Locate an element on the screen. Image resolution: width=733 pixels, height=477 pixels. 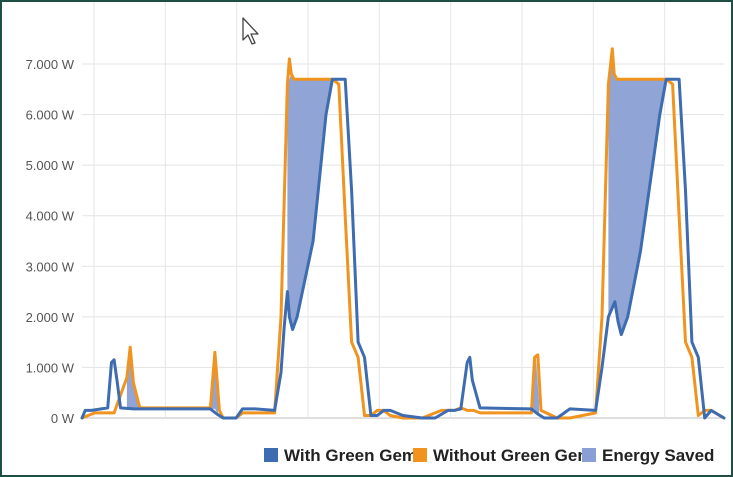
legend-label: Energy Saved is located at coordinates (658, 455).